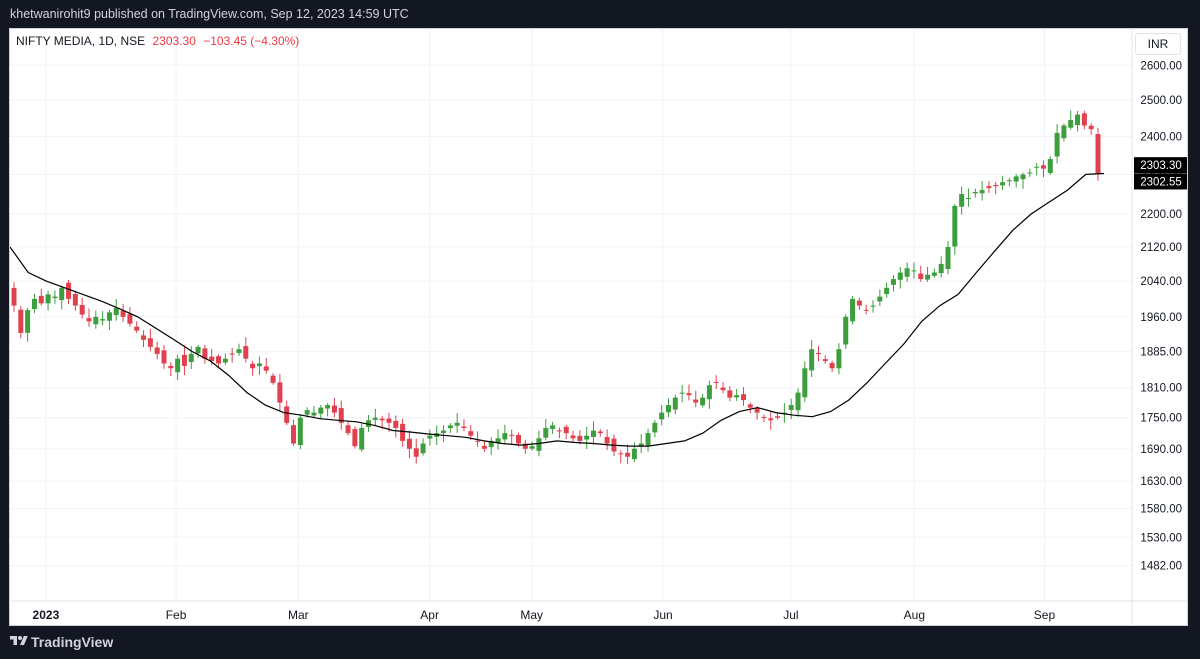  Describe the element at coordinates (298, 615) in the screenshot. I see `x-tick-label: Mar` at that location.